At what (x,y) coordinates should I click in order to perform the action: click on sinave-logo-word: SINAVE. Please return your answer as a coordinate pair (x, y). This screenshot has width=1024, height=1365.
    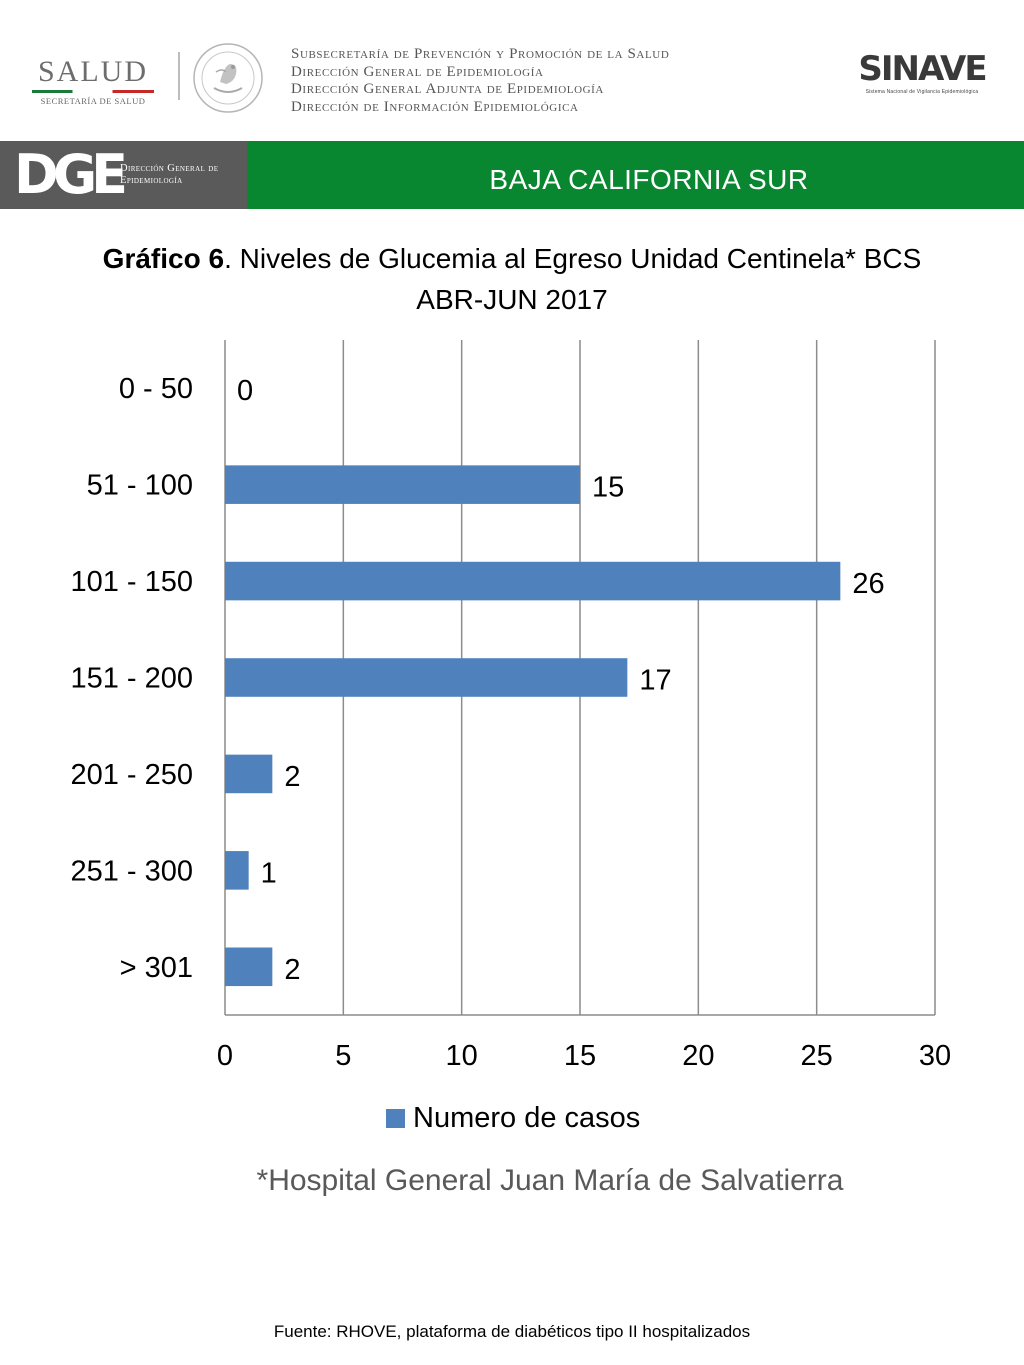
    Looking at the image, I should click on (922, 69).